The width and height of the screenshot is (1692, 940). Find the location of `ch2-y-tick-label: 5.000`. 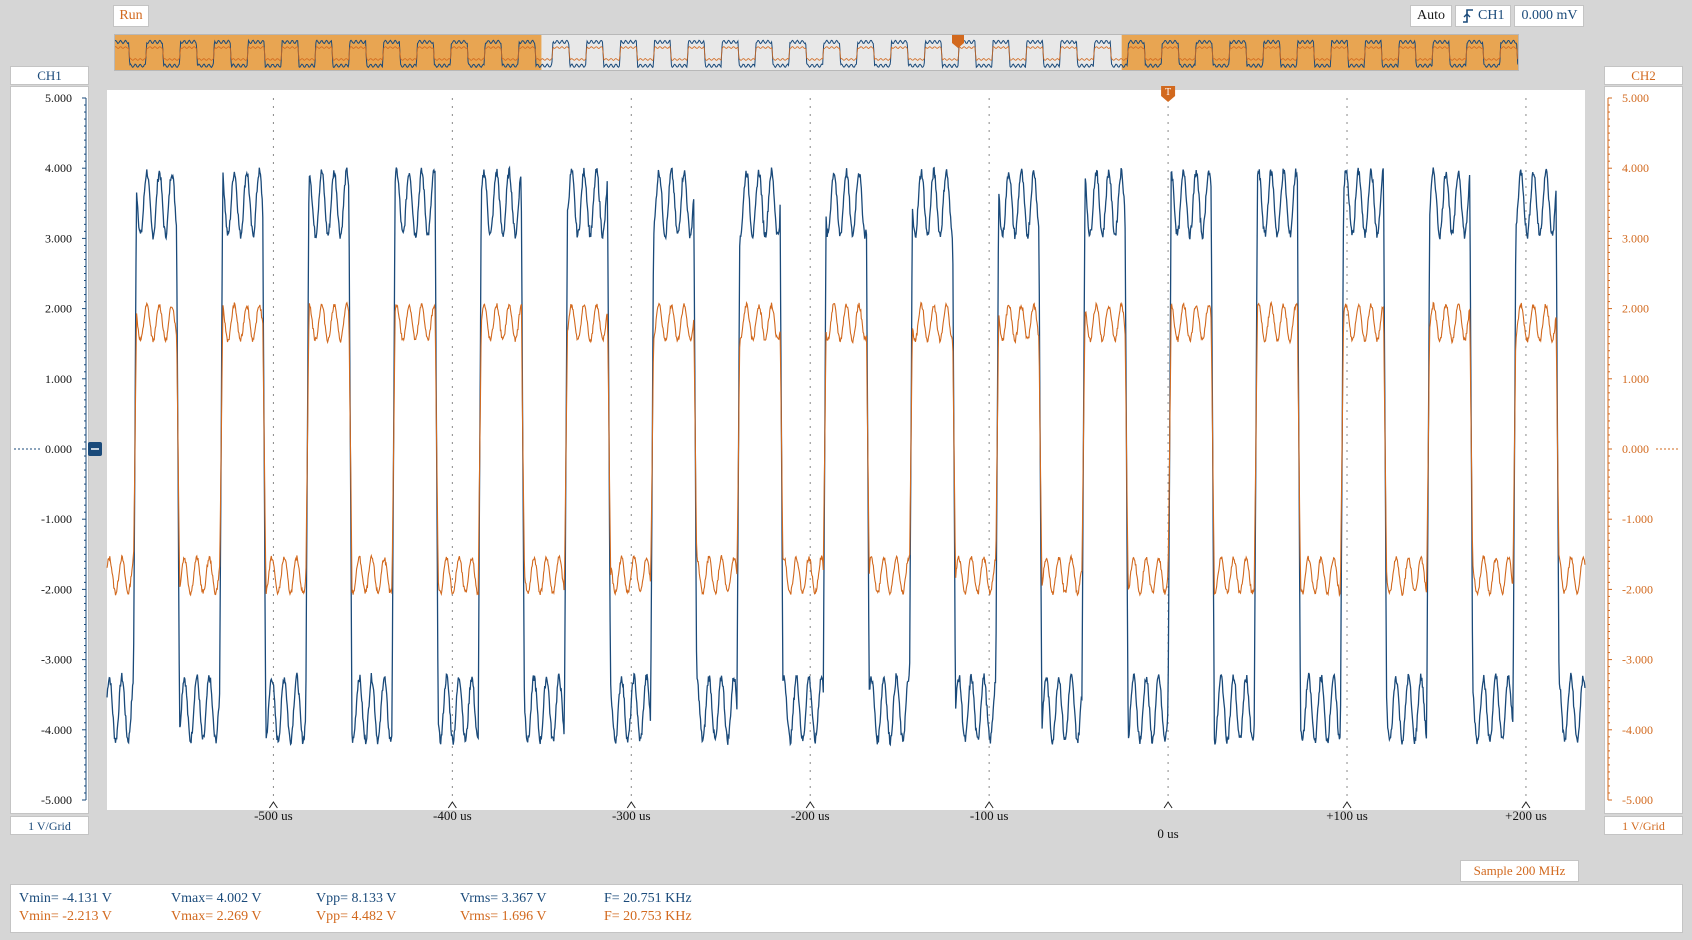

ch2-y-tick-label: 5.000 is located at coordinates (1635, 98).